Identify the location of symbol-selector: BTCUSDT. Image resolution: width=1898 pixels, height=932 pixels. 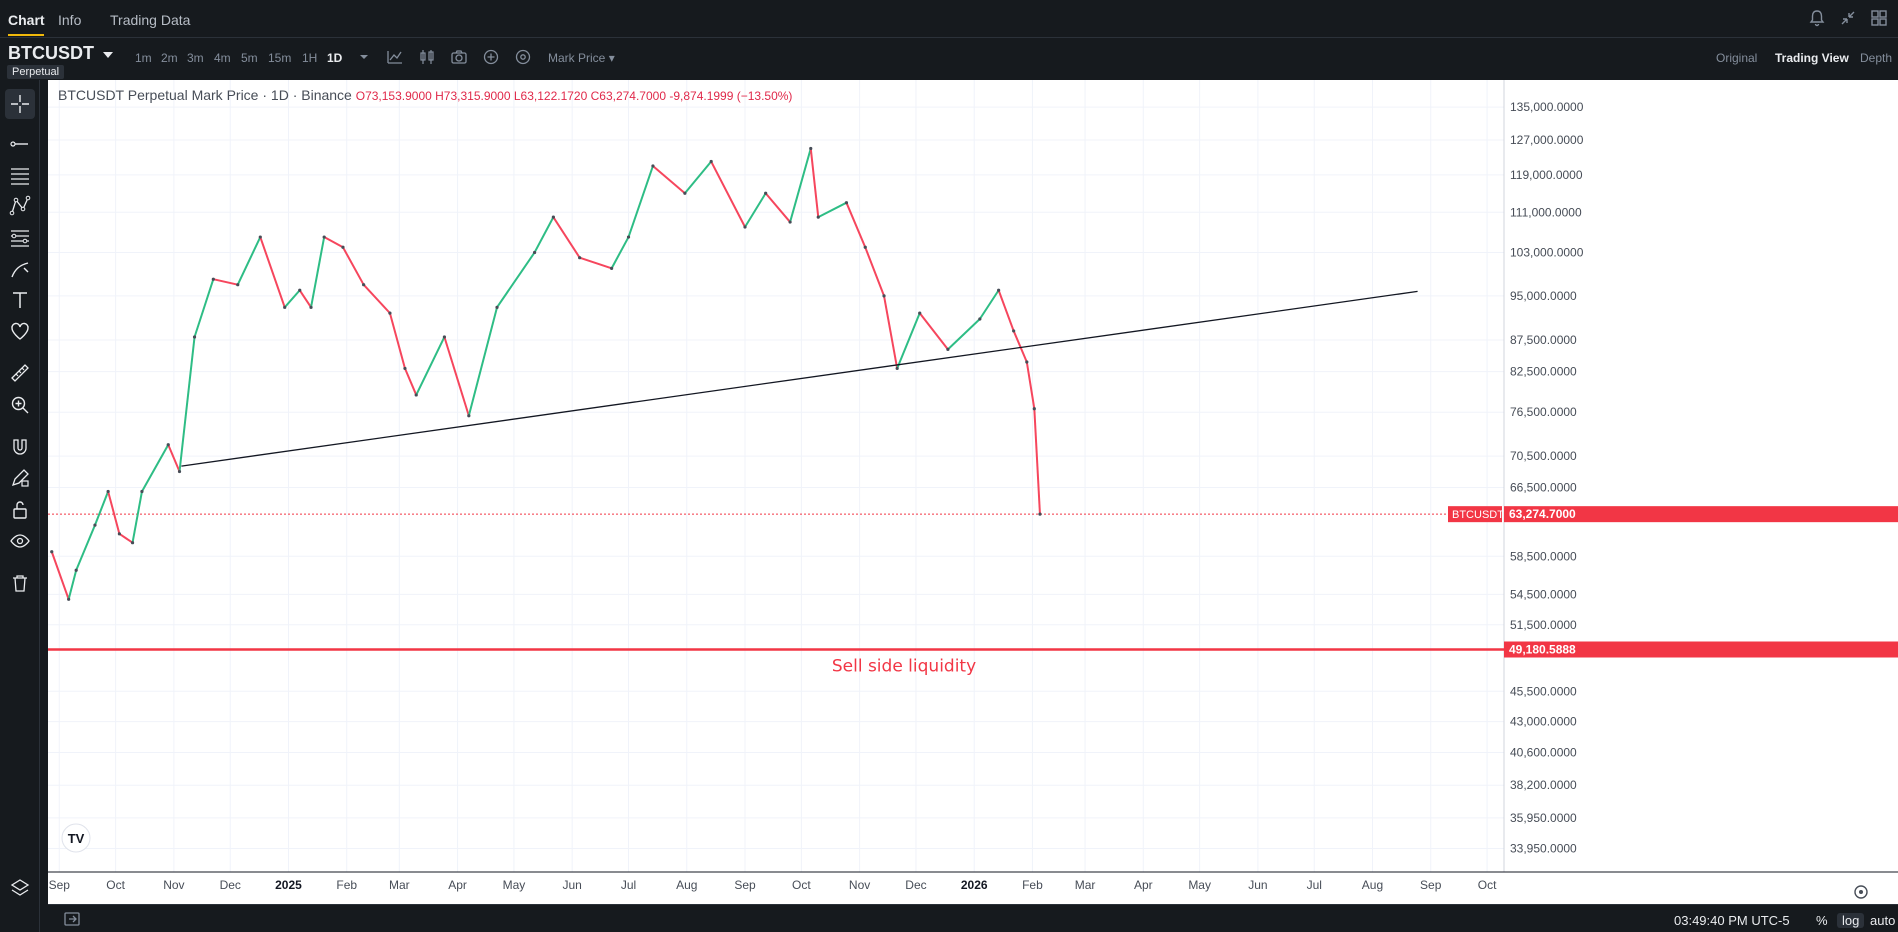
(51, 53).